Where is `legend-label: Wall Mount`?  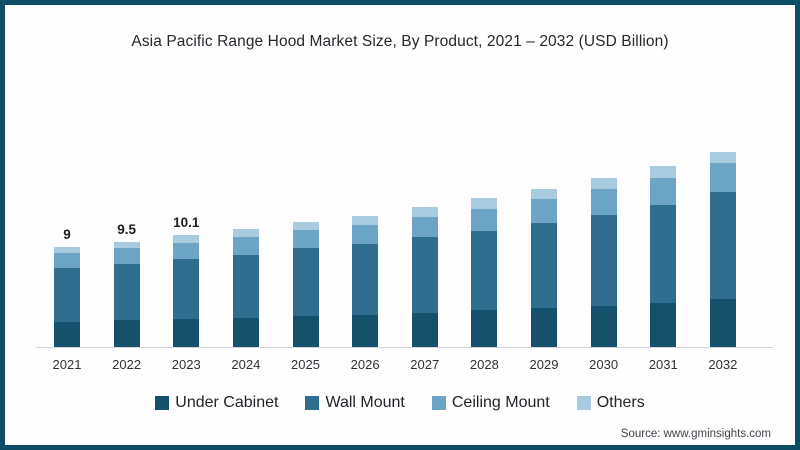
legend-label: Wall Mount is located at coordinates (365, 402).